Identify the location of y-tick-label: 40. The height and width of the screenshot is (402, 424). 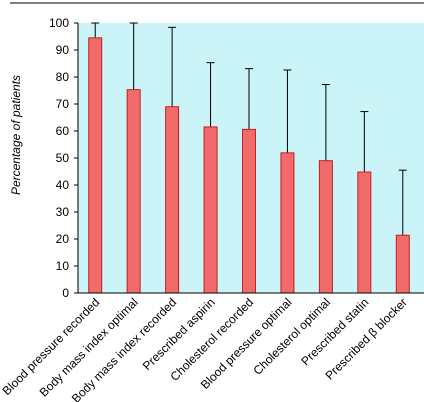
(63, 185).